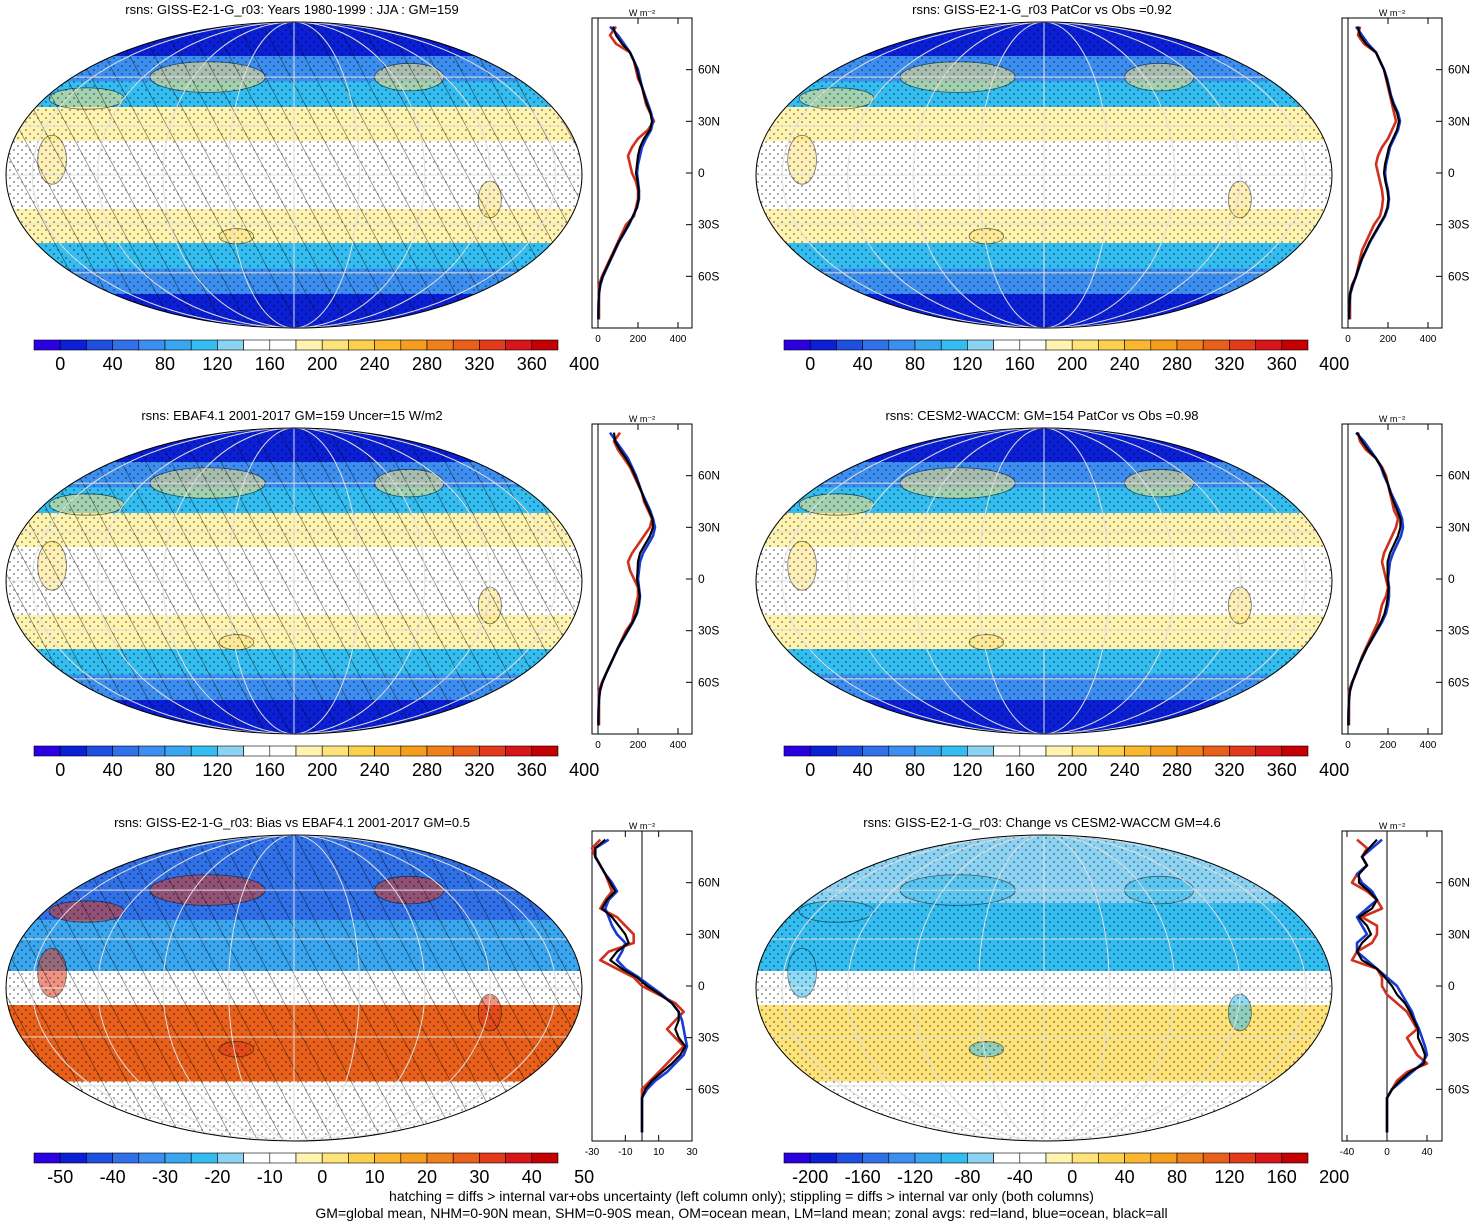 This screenshot has height=1222, width=1483. I want to click on colorbar-tick-label: 200, so click(1334, 1177).